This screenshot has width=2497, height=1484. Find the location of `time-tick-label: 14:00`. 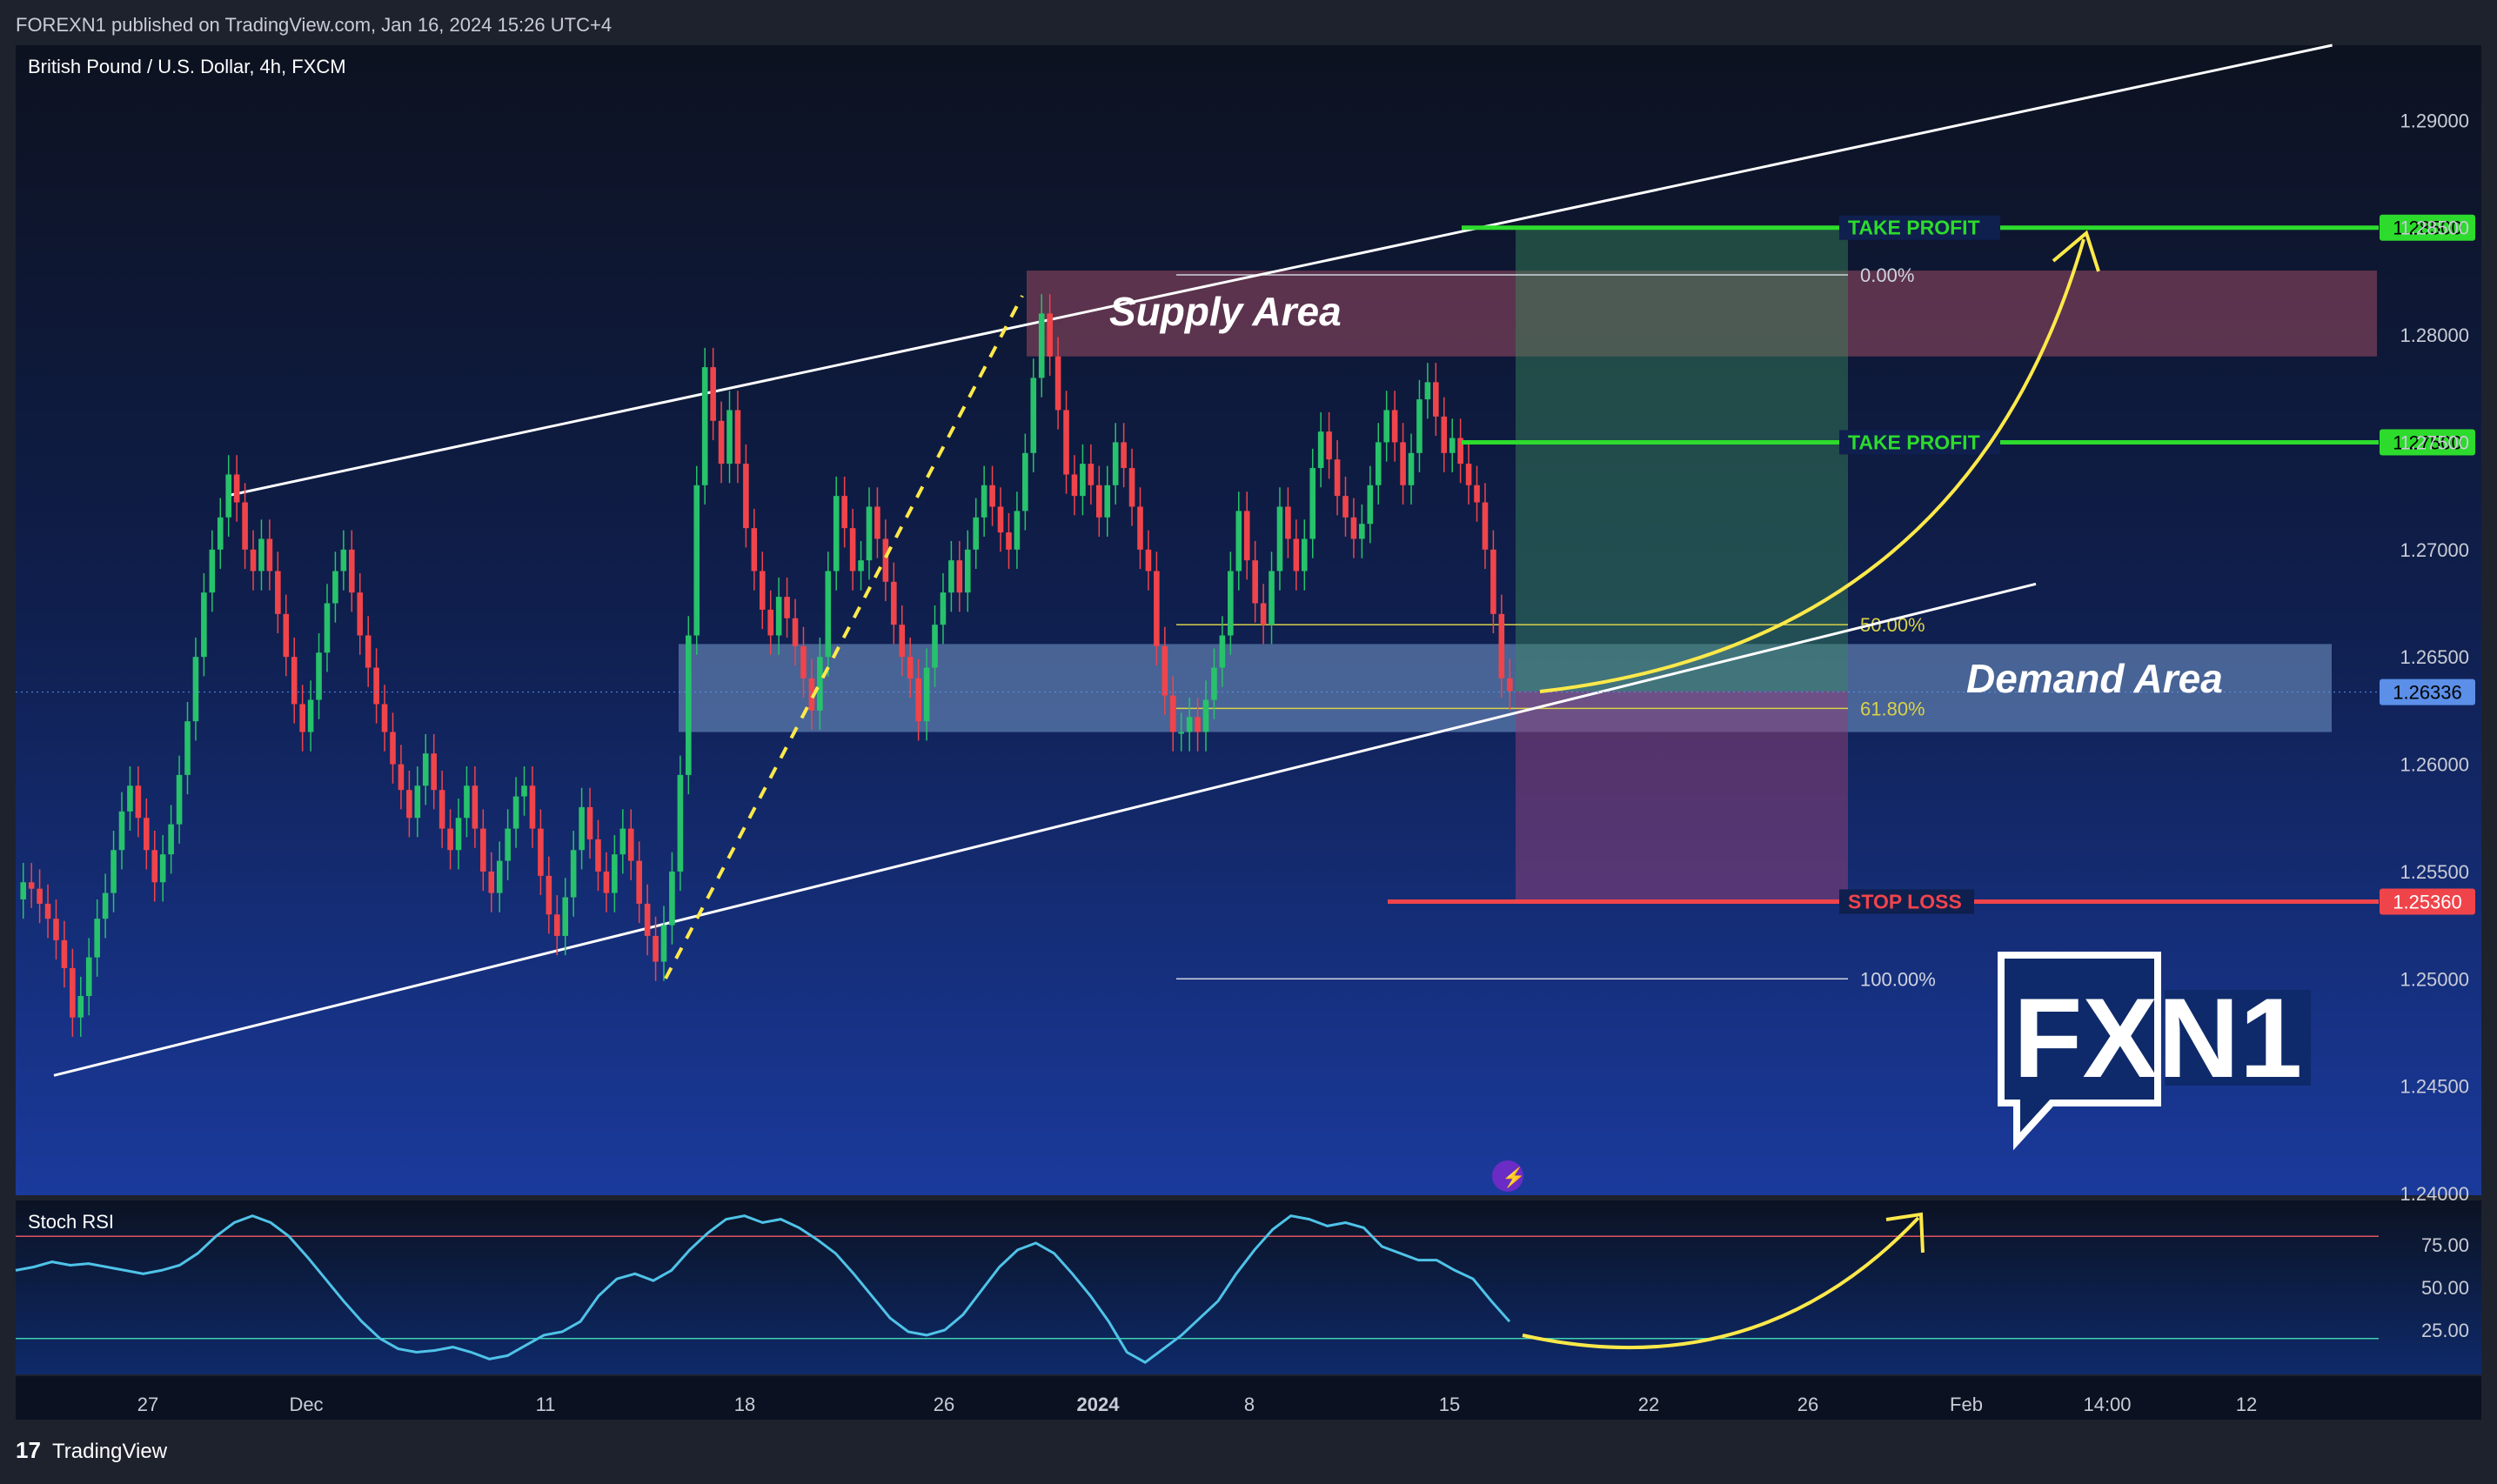

time-tick-label: 14:00 is located at coordinates (2107, 1405).